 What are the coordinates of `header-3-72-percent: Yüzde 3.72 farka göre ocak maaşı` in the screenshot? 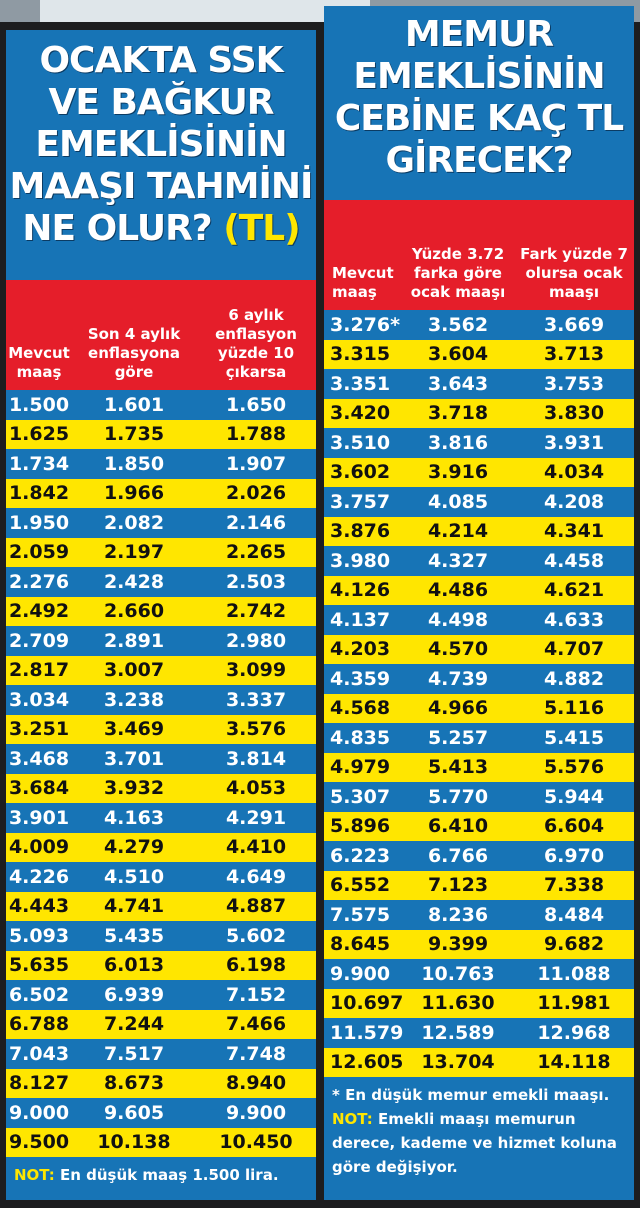 It's located at (458, 273).